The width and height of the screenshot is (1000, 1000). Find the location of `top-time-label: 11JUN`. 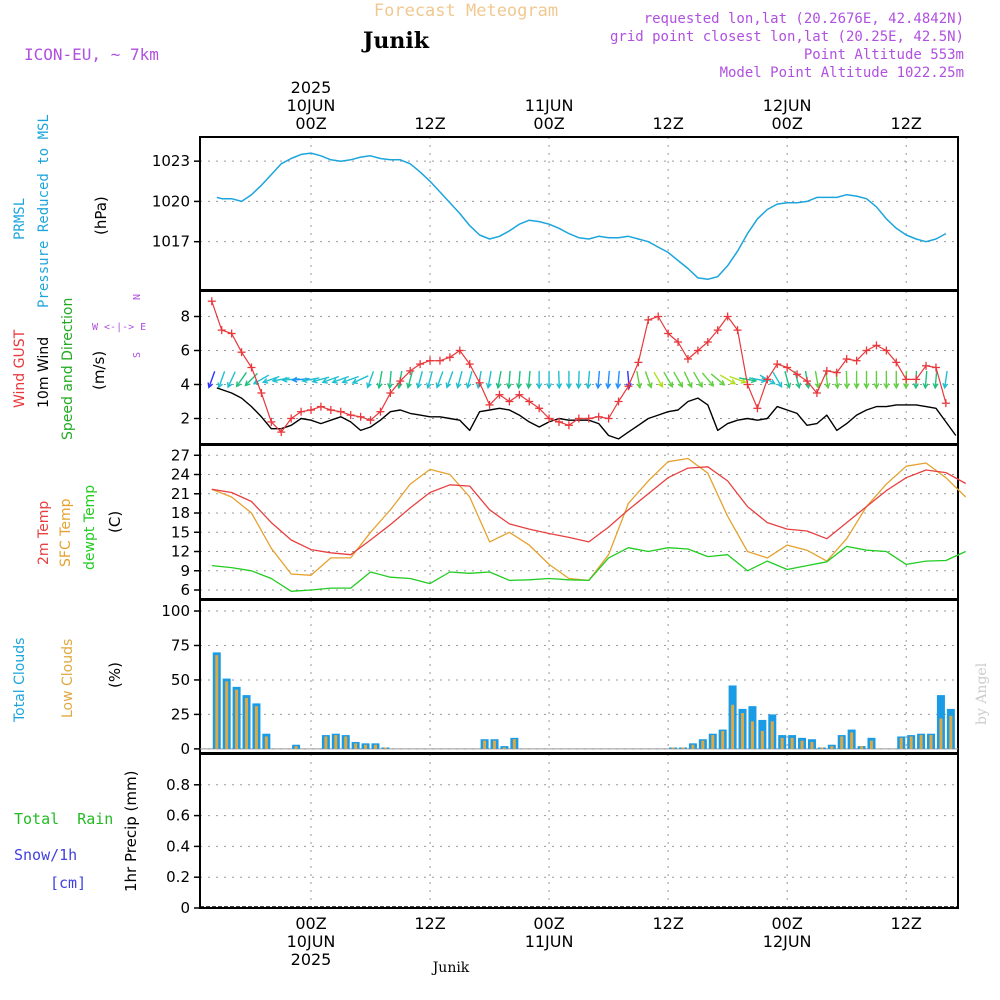

top-time-label: 11JUN is located at coordinates (549, 105).